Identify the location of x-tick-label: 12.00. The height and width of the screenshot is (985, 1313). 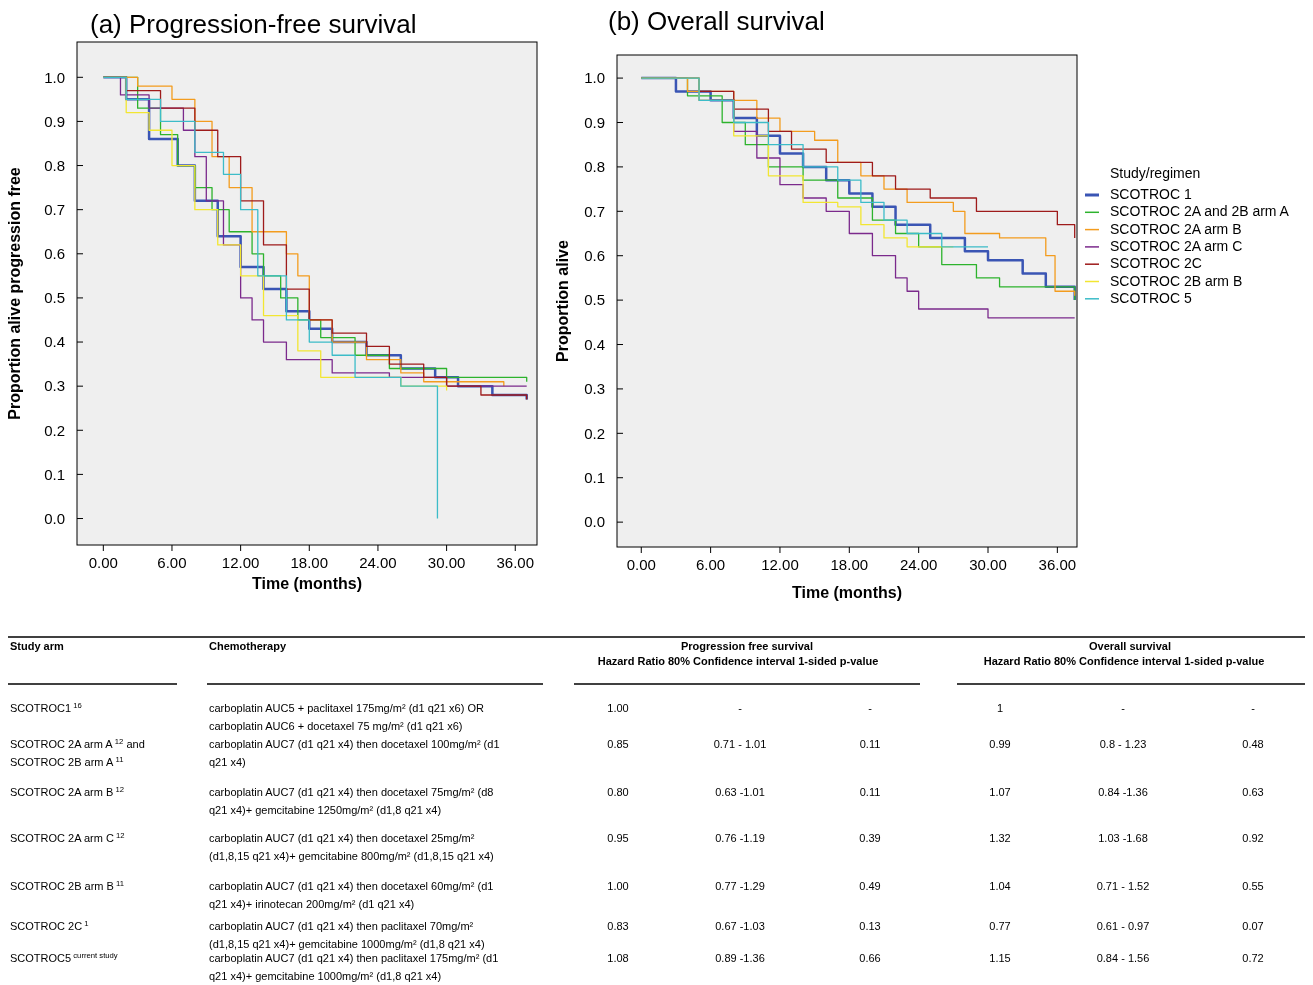
(240, 562).